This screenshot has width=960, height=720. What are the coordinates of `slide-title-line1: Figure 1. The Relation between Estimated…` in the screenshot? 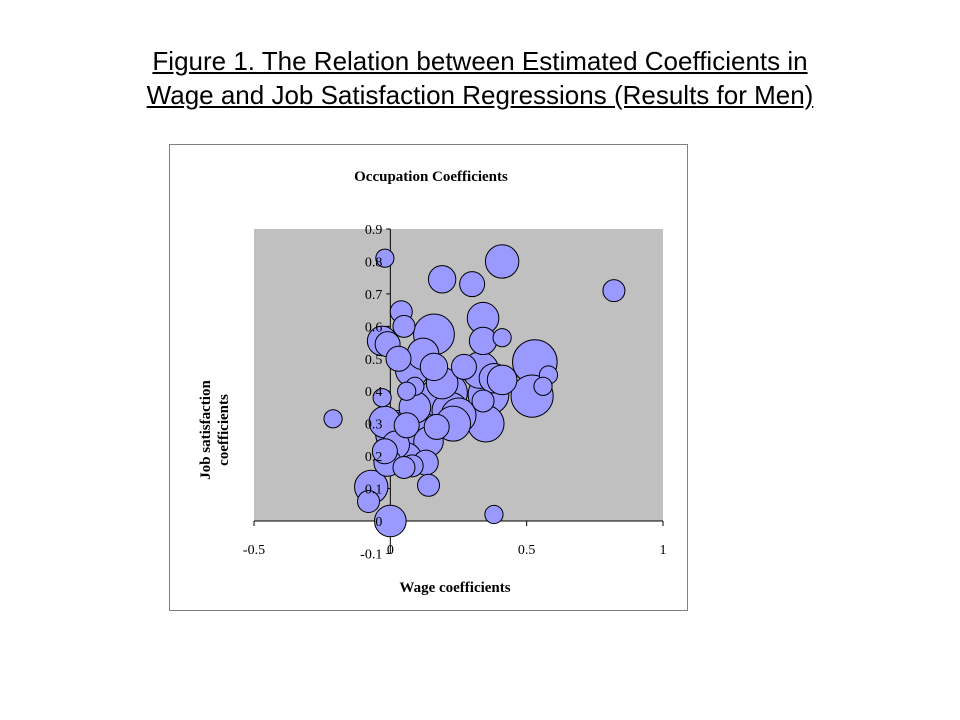 It's located at (480, 61).